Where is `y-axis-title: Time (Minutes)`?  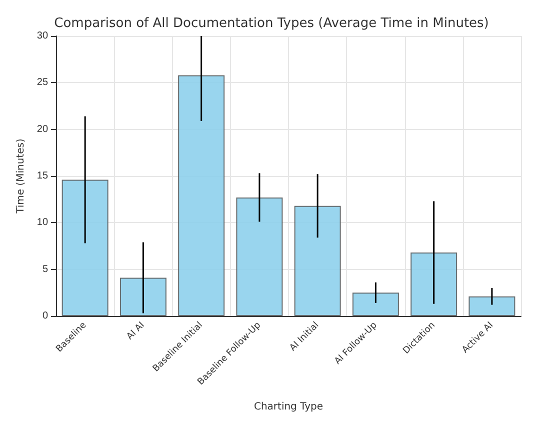 y-axis-title: Time (Minutes) is located at coordinates (21, 176).